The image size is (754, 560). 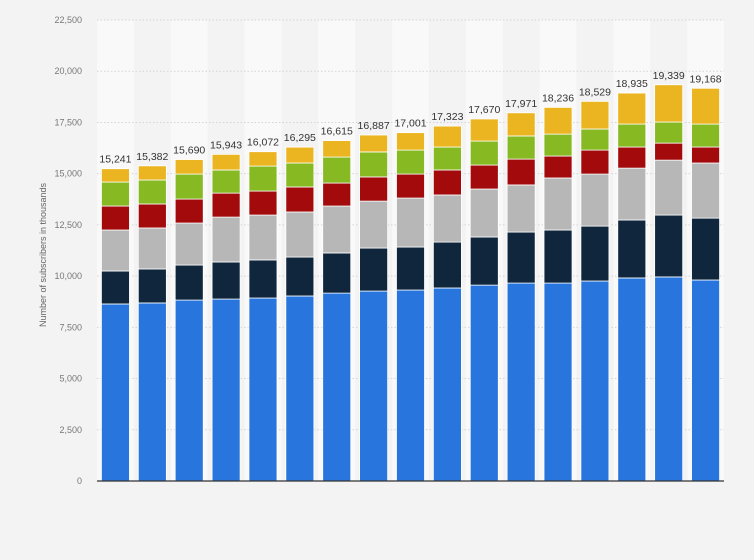 What do you see at coordinates (337, 132) in the screenshot?
I see `total-label: 16,615` at bounding box center [337, 132].